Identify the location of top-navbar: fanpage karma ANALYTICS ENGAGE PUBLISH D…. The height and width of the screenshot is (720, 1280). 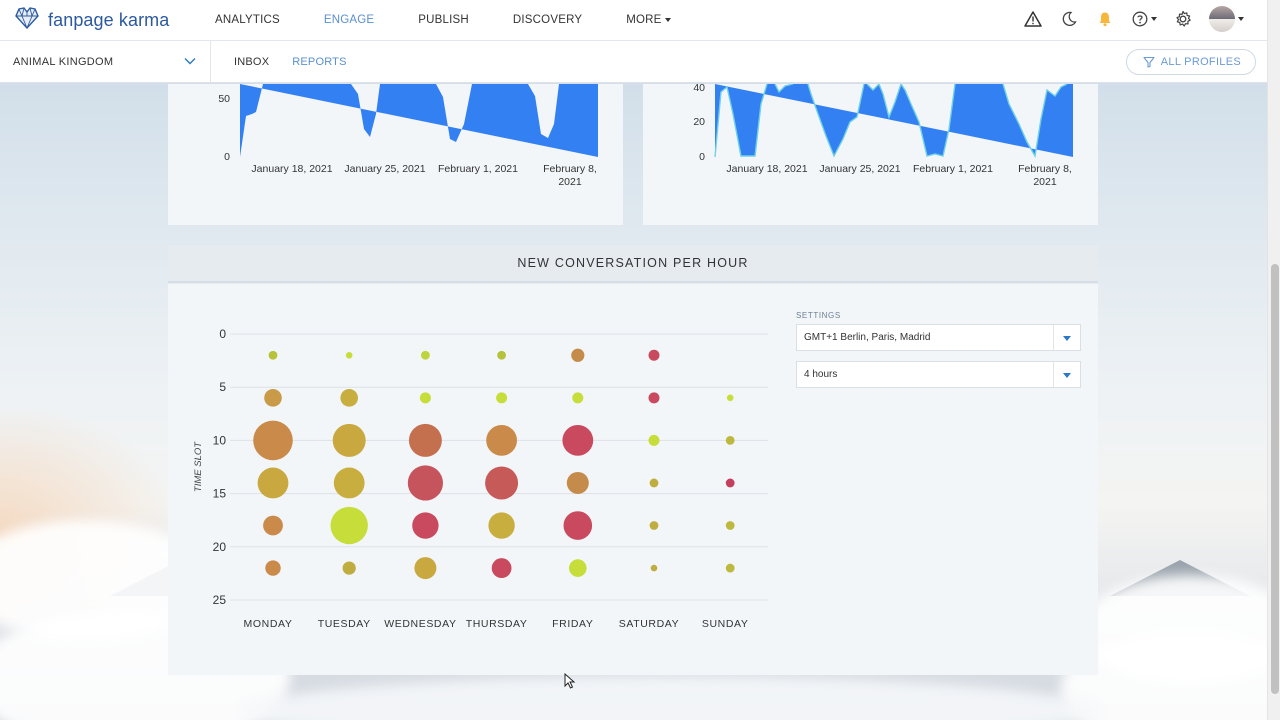
(640, 20).